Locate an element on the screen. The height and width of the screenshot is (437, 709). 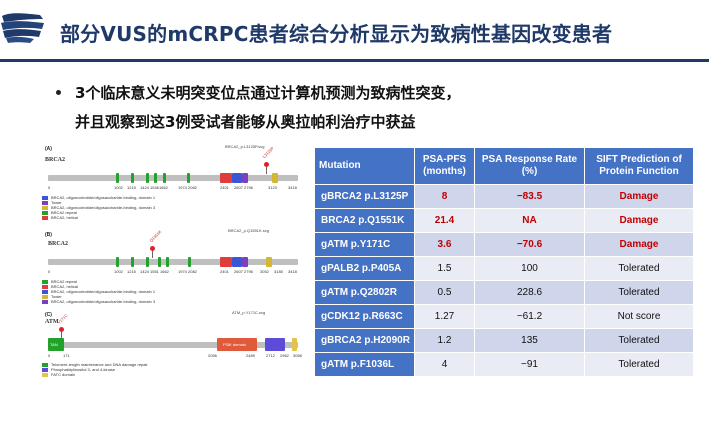
cell-response: 228.6 is located at coordinates (529, 292).